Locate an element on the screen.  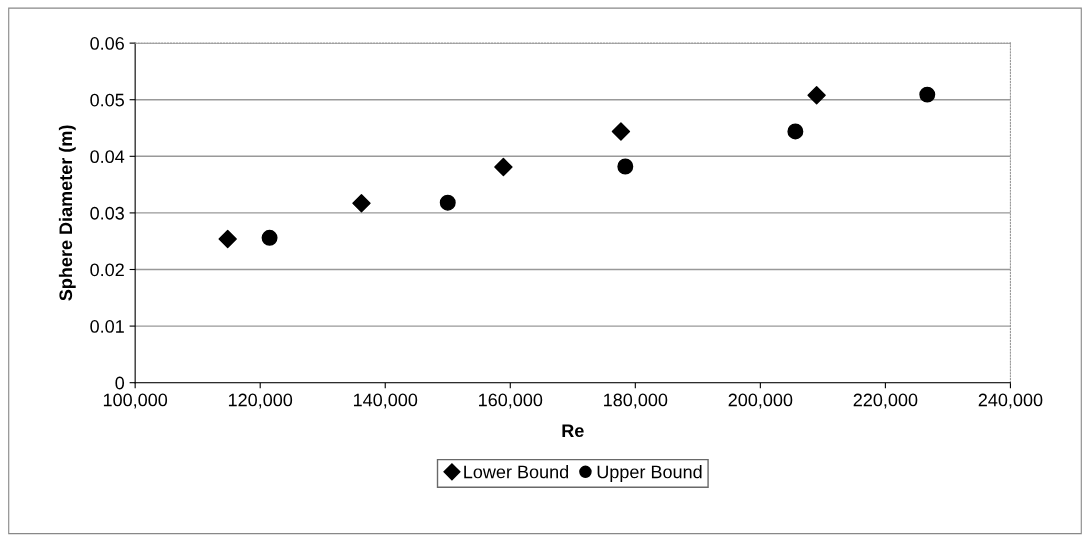
y-tick-label: 0.02 is located at coordinates (107, 270).